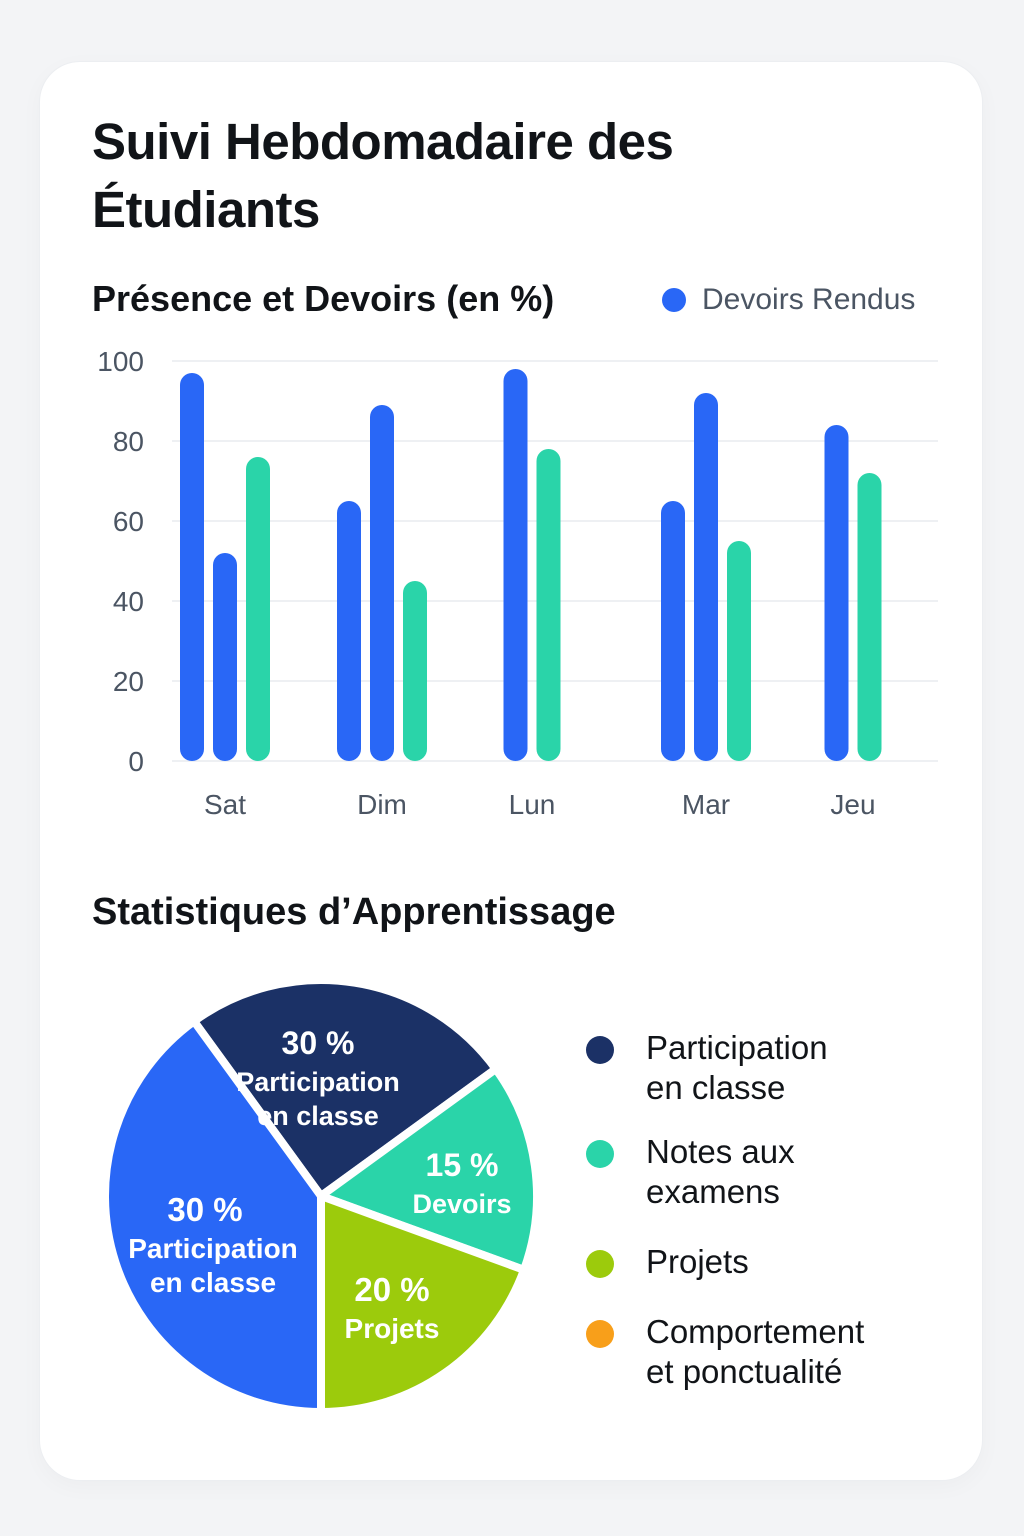  Describe the element at coordinates (128, 601) in the screenshot. I see `y-tick-label: 40` at that location.